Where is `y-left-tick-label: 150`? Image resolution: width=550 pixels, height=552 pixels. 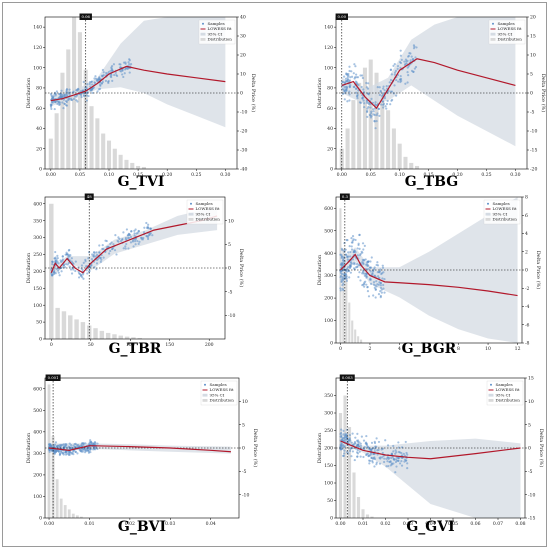
y-left-tick-label: 150 is located at coordinates (37, 289).